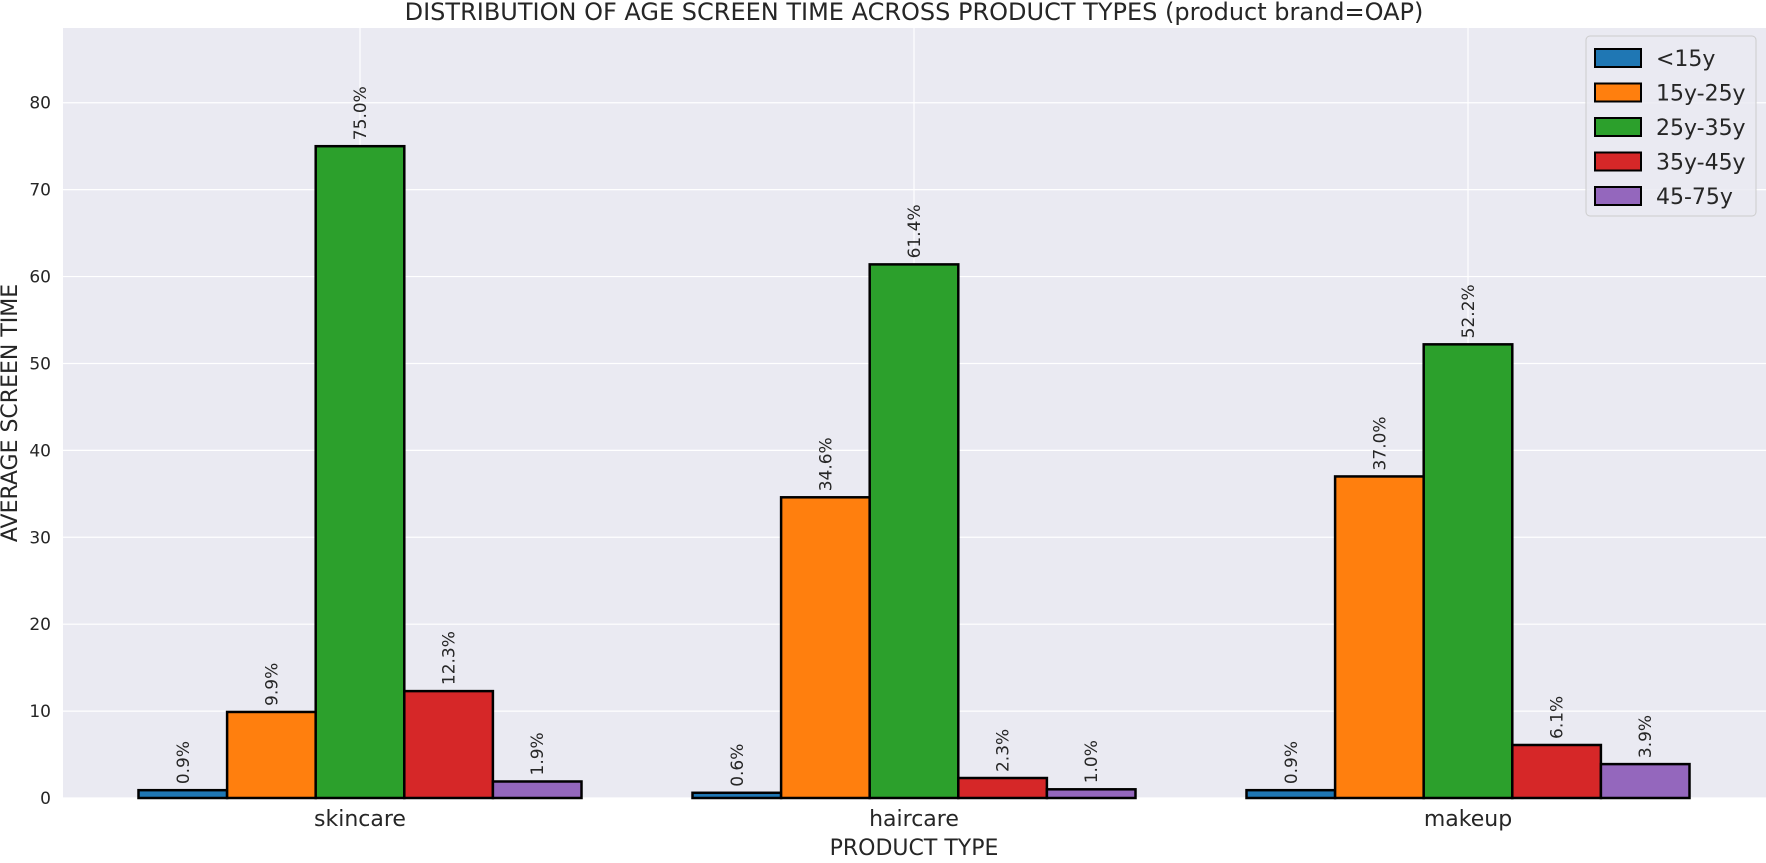 Image resolution: width=1766 pixels, height=863 pixels. I want to click on legend: <15y 15y-25y 25y-35y 35y-45y 45-75y, so click(1671, 126).